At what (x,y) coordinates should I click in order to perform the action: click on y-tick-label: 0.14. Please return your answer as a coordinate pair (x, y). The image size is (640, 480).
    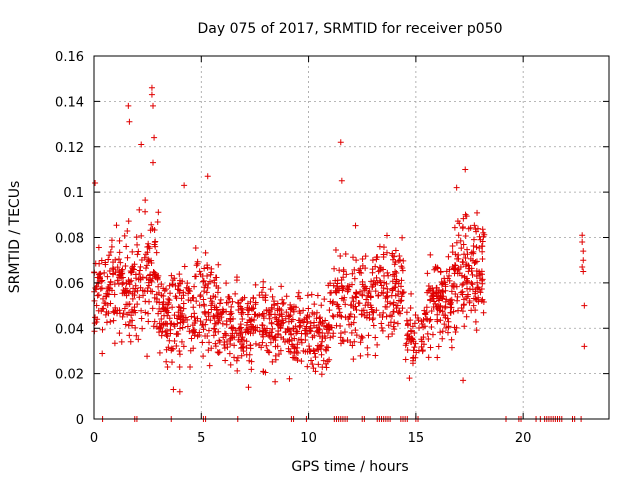
    Looking at the image, I should click on (69, 102).